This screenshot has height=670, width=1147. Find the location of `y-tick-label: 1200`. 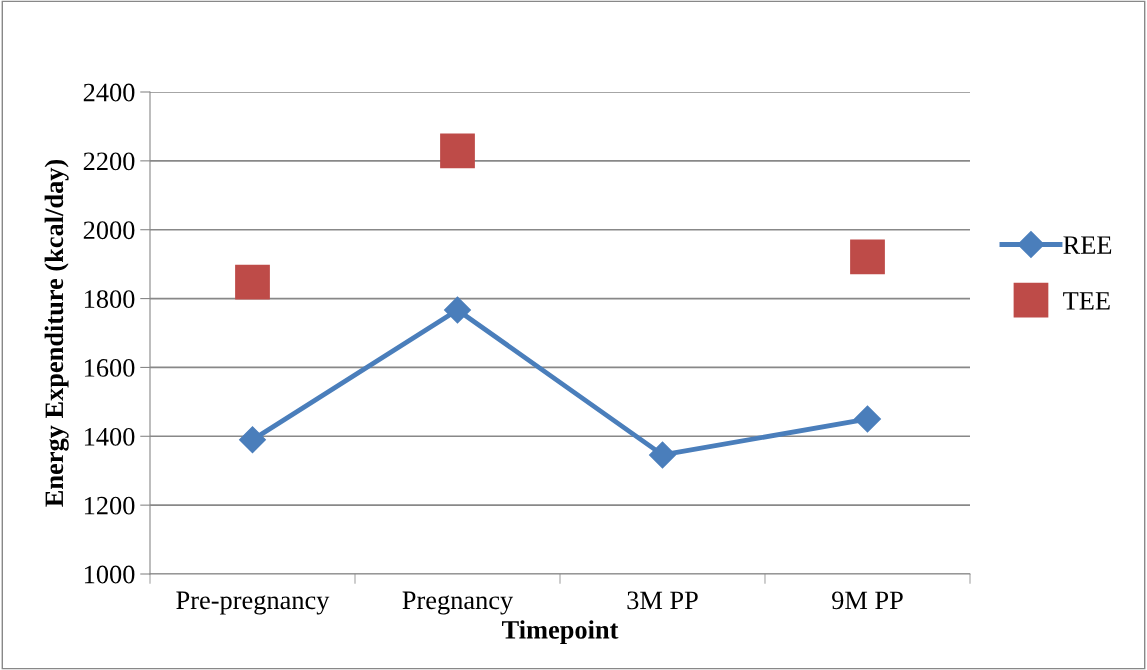

y-tick-label: 1200 is located at coordinates (109, 505).